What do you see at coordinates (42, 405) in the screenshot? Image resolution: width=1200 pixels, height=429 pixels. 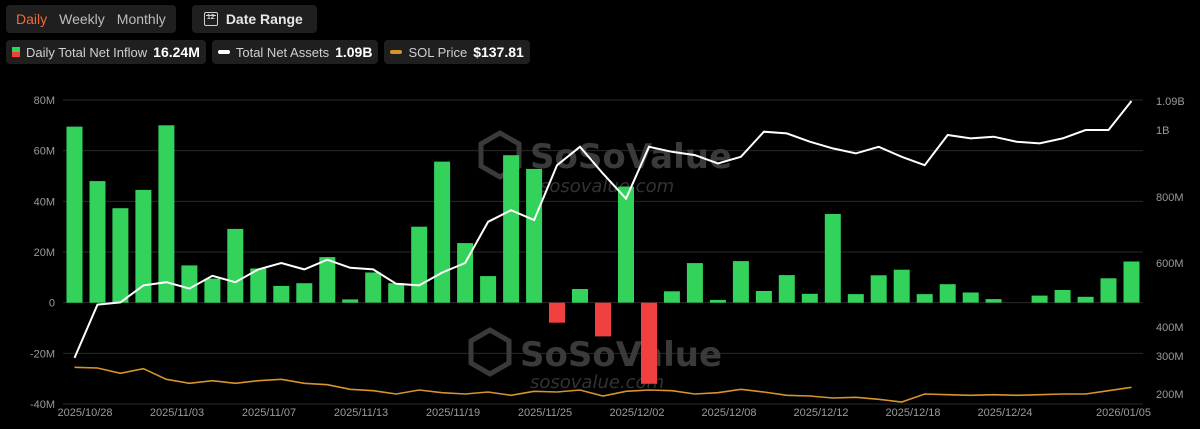 I see `y-tick-label-left: -40M` at bounding box center [42, 405].